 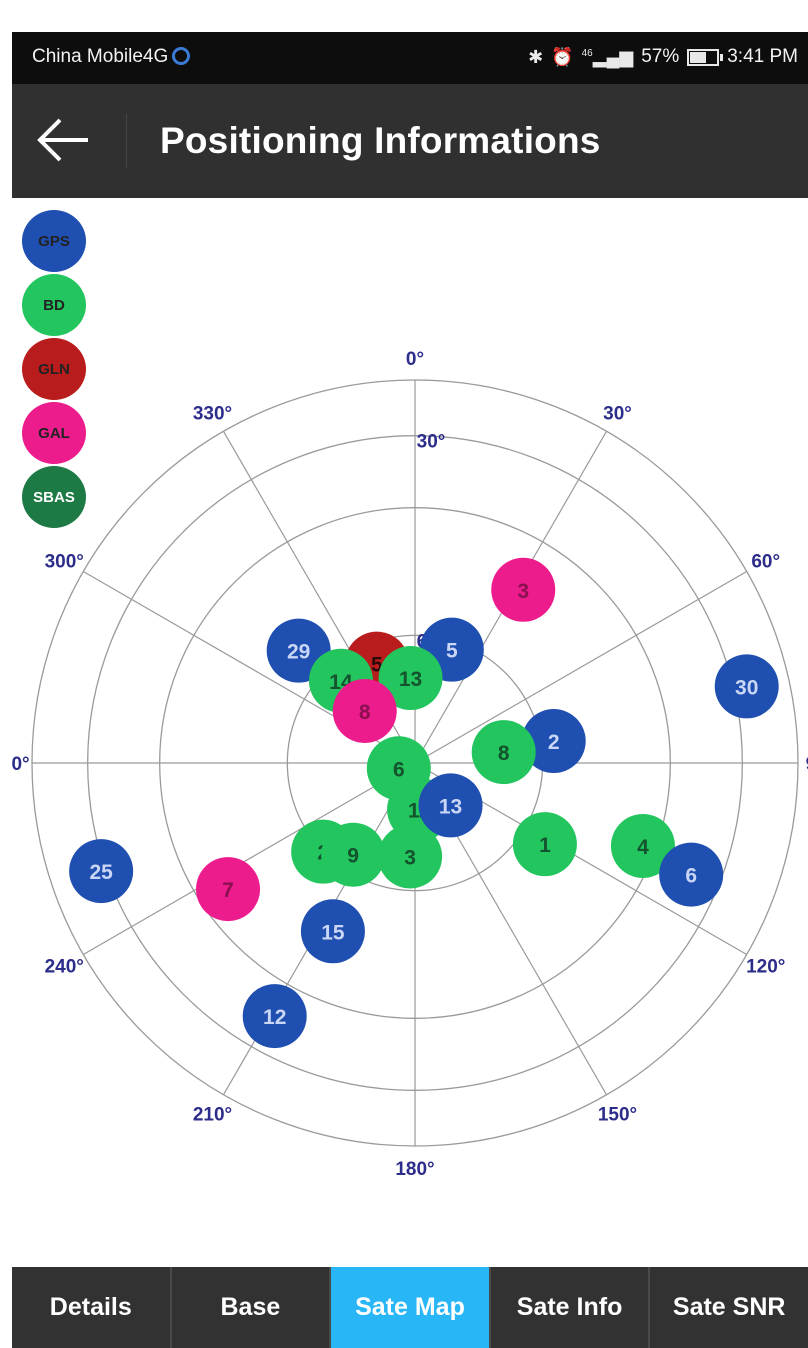 I want to click on tab-sate-map: Sate Map, so click(x=411, y=1307).